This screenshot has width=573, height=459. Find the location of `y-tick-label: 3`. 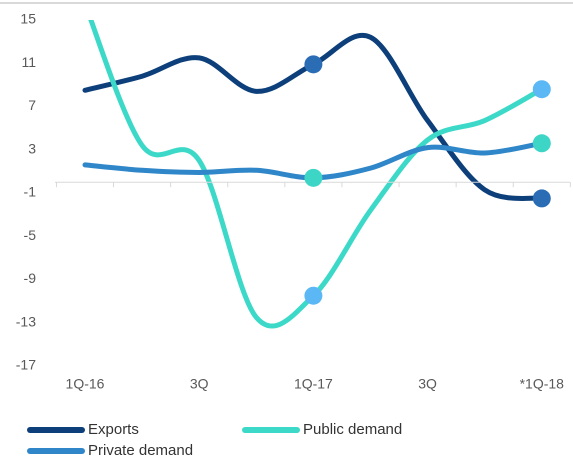

y-tick-label: 3 is located at coordinates (32, 148).